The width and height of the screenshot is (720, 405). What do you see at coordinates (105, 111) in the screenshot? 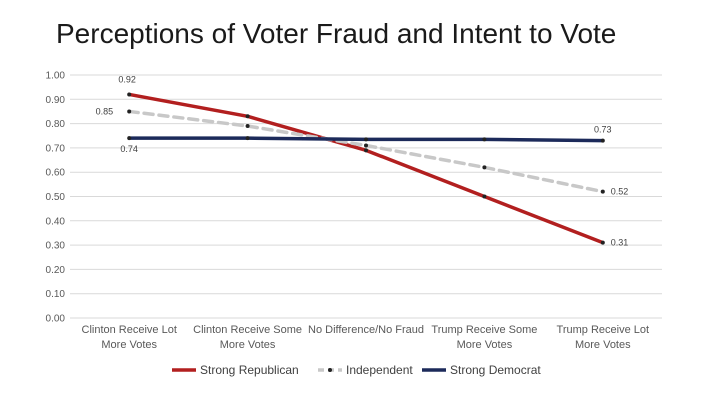
I see `data-label: 0.85` at bounding box center [105, 111].